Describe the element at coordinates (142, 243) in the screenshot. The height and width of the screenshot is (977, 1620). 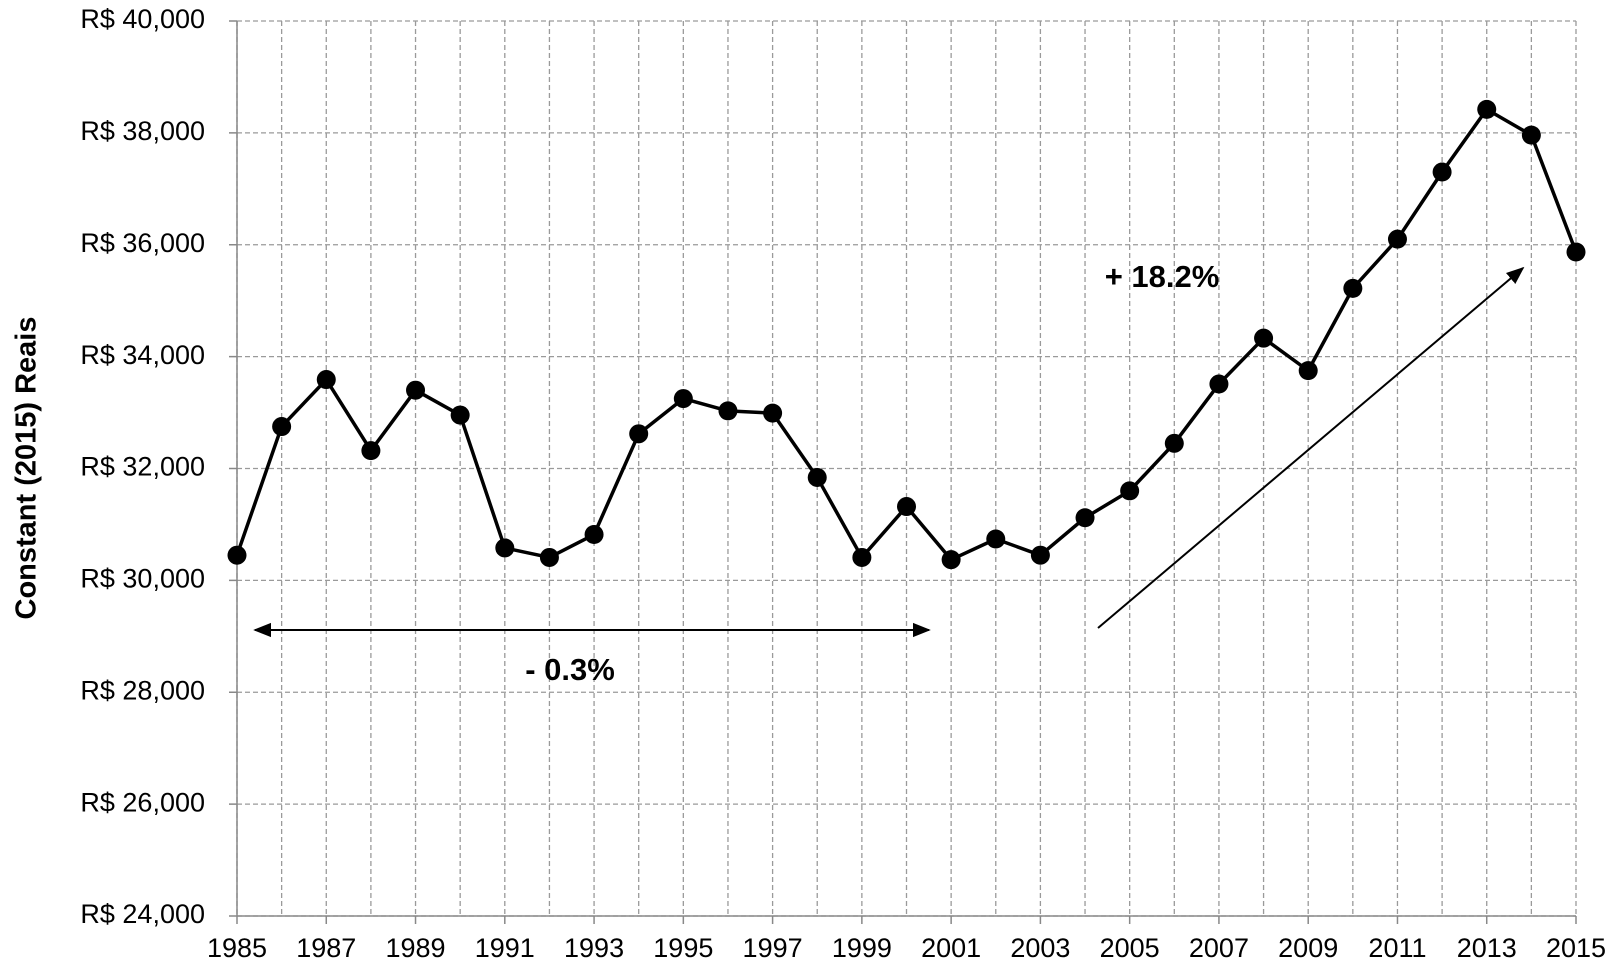
I see `y-tick-label: R$ 36,000` at that location.